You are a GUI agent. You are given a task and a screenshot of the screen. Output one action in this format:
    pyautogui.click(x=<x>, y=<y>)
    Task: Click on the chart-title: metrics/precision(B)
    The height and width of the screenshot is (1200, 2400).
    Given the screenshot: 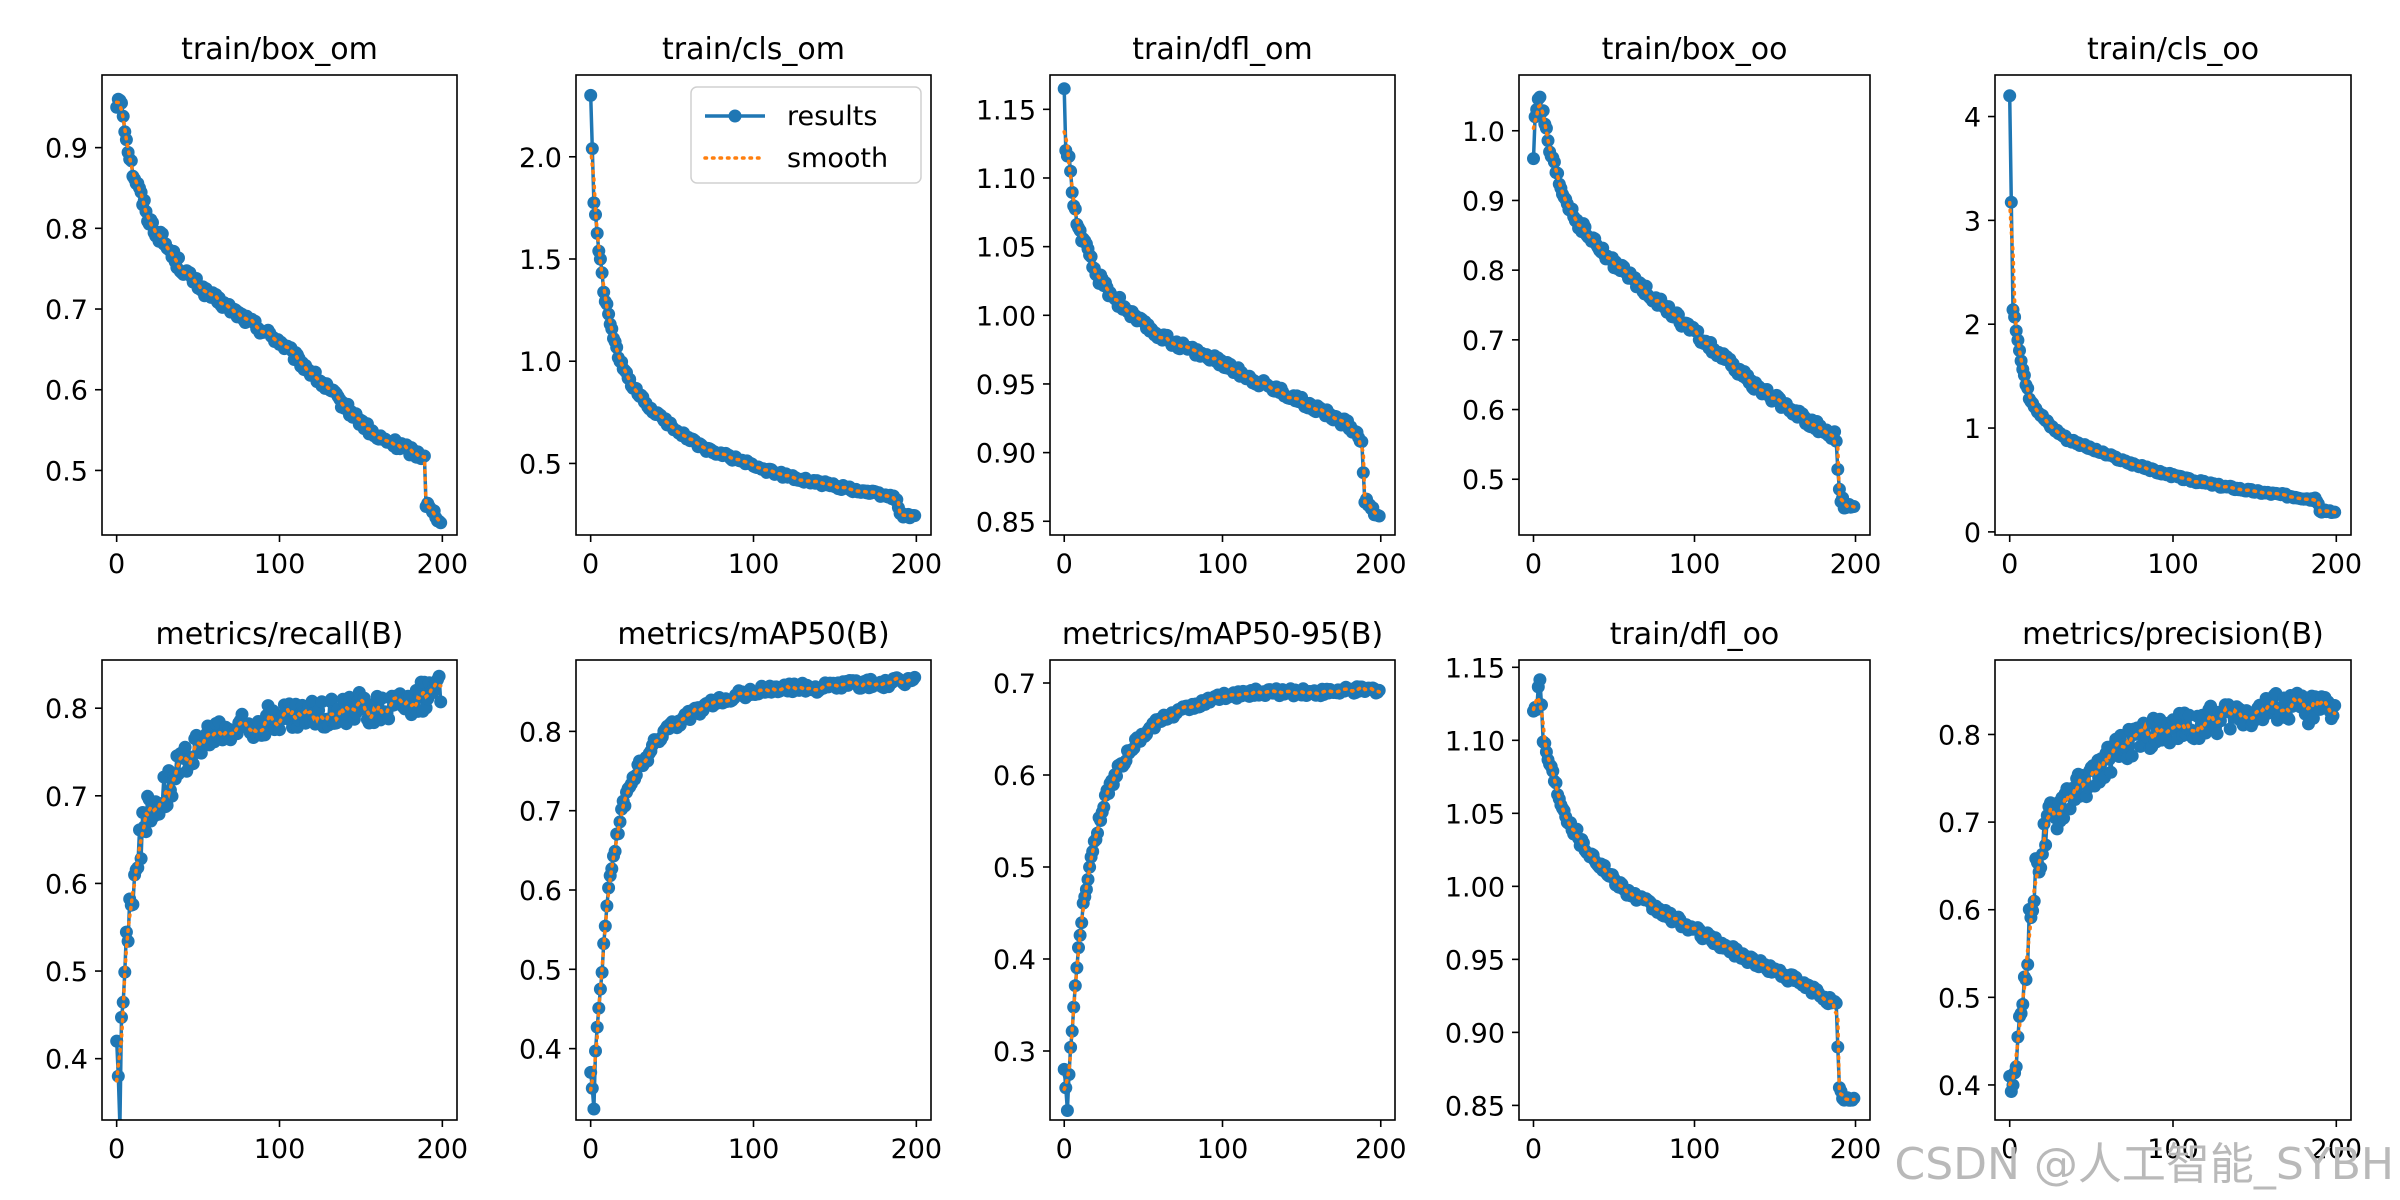 What is the action you would take?
    pyautogui.click(x=2173, y=634)
    